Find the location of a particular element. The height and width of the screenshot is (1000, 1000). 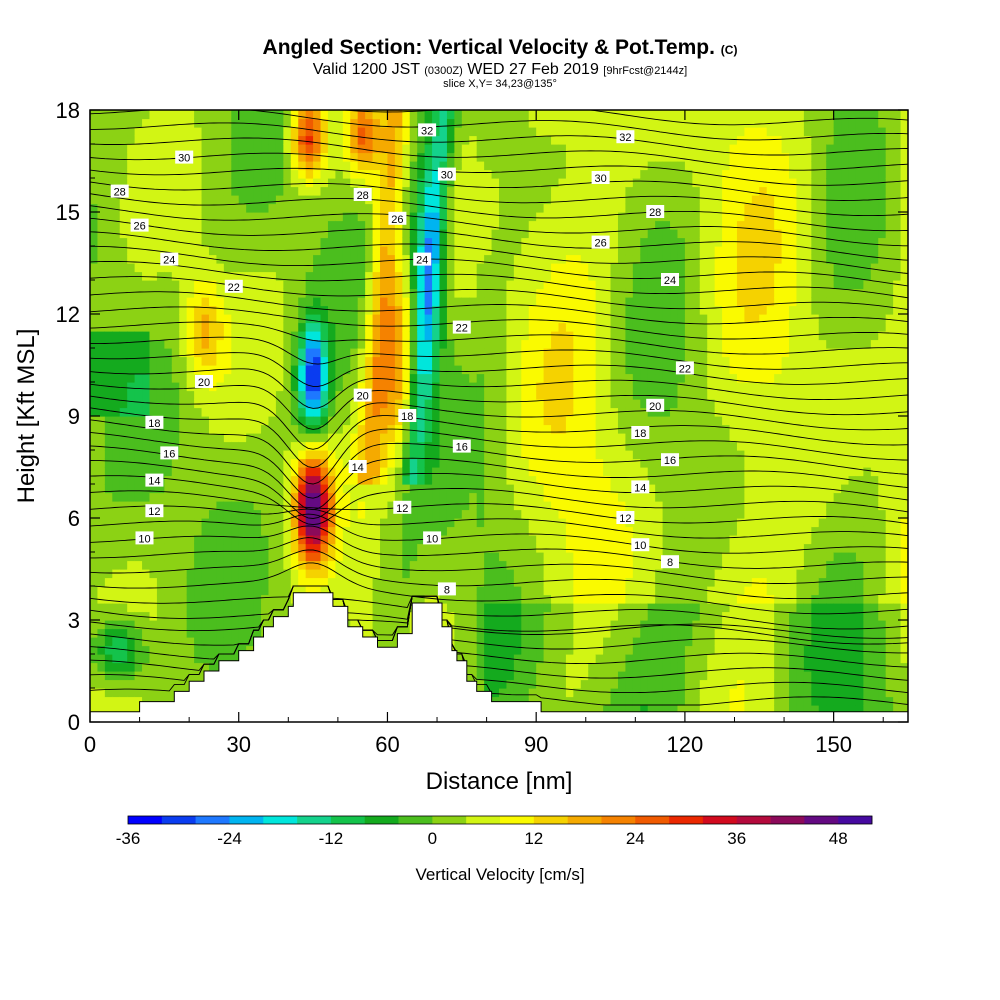

title-suffix: (C) is located at coordinates (729, 50).